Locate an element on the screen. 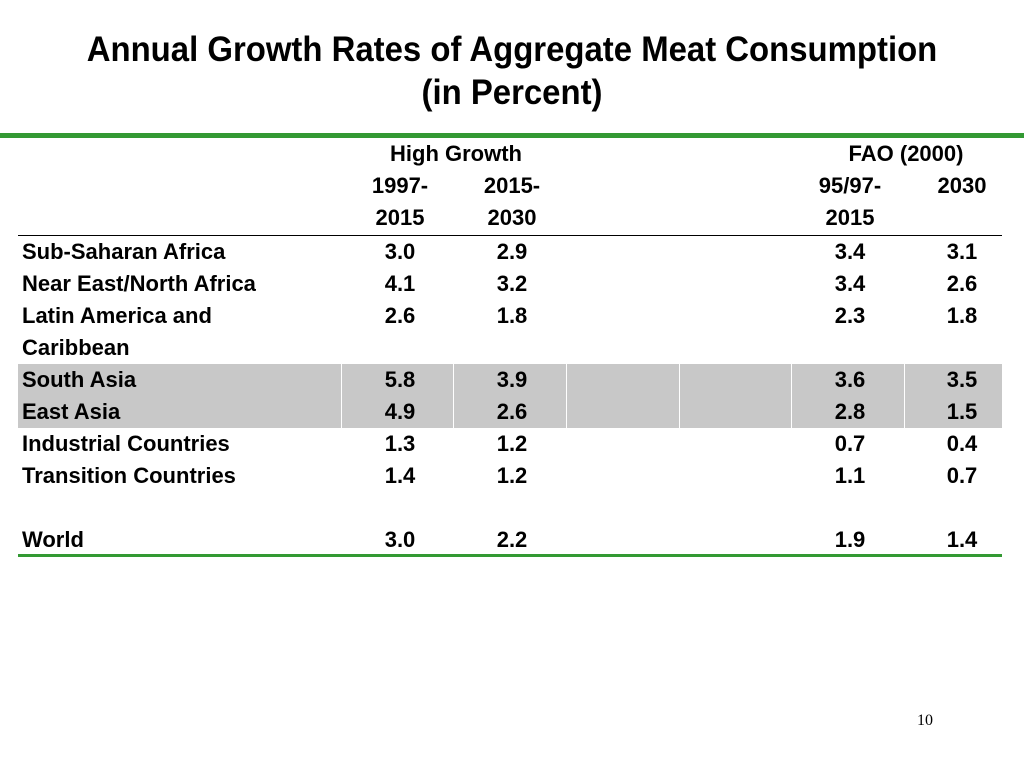 This screenshot has height=768, width=1024. row-value-fao-95-2015: 1.9 is located at coordinates (850, 539).